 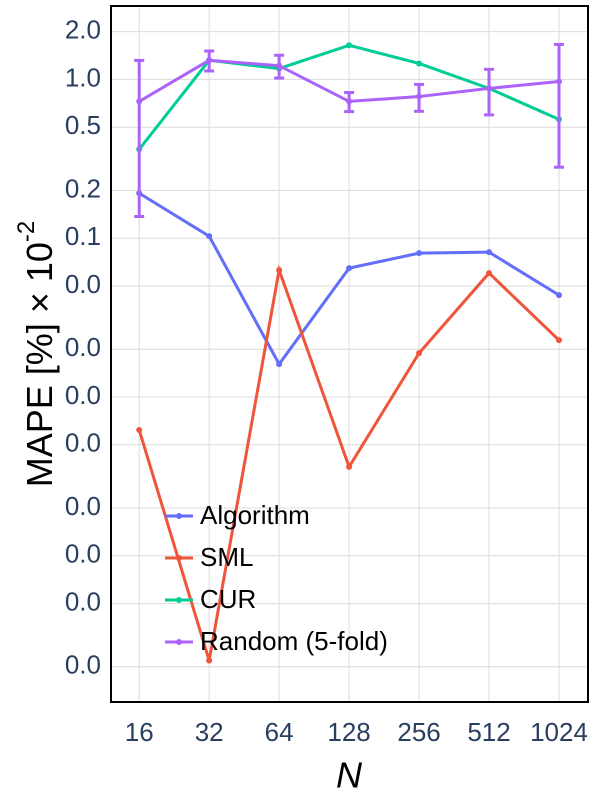 What do you see at coordinates (488, 732) in the screenshot?
I see `x-tick-label: 512` at bounding box center [488, 732].